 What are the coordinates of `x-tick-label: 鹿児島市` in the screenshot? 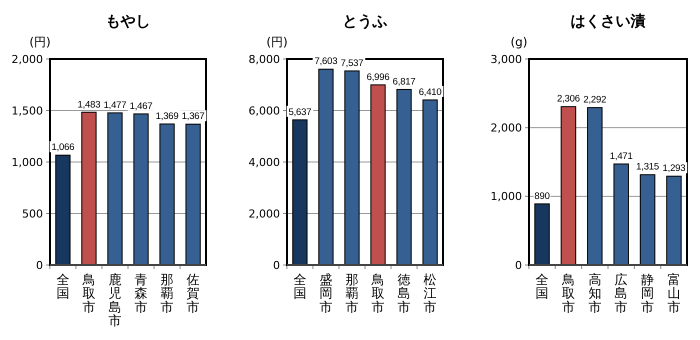 It's located at (115, 301).